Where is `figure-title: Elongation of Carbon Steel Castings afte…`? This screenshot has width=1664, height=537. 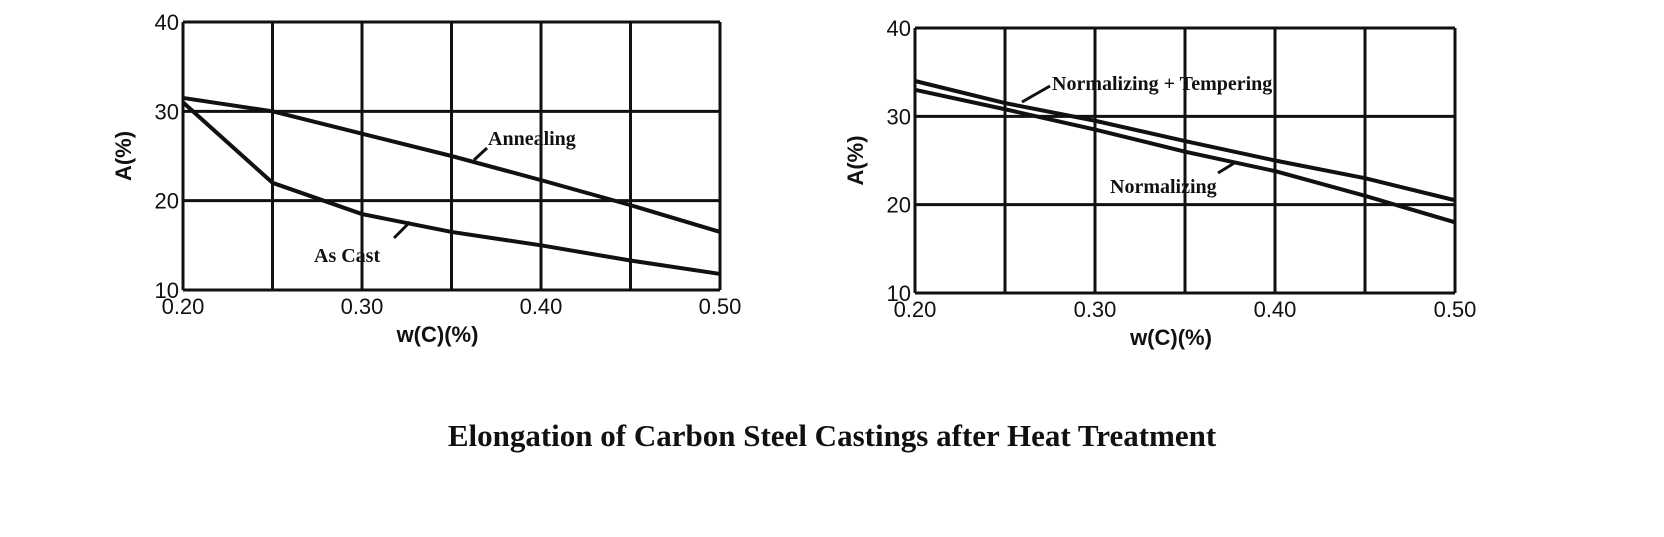 figure-title: Elongation of Carbon Steel Castings afte… is located at coordinates (832, 435).